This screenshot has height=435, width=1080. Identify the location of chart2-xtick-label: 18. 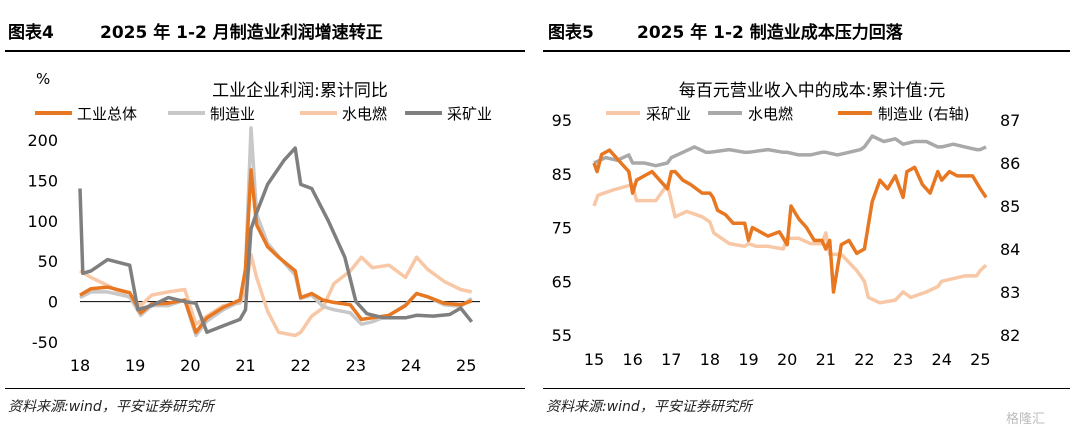
(710, 359).